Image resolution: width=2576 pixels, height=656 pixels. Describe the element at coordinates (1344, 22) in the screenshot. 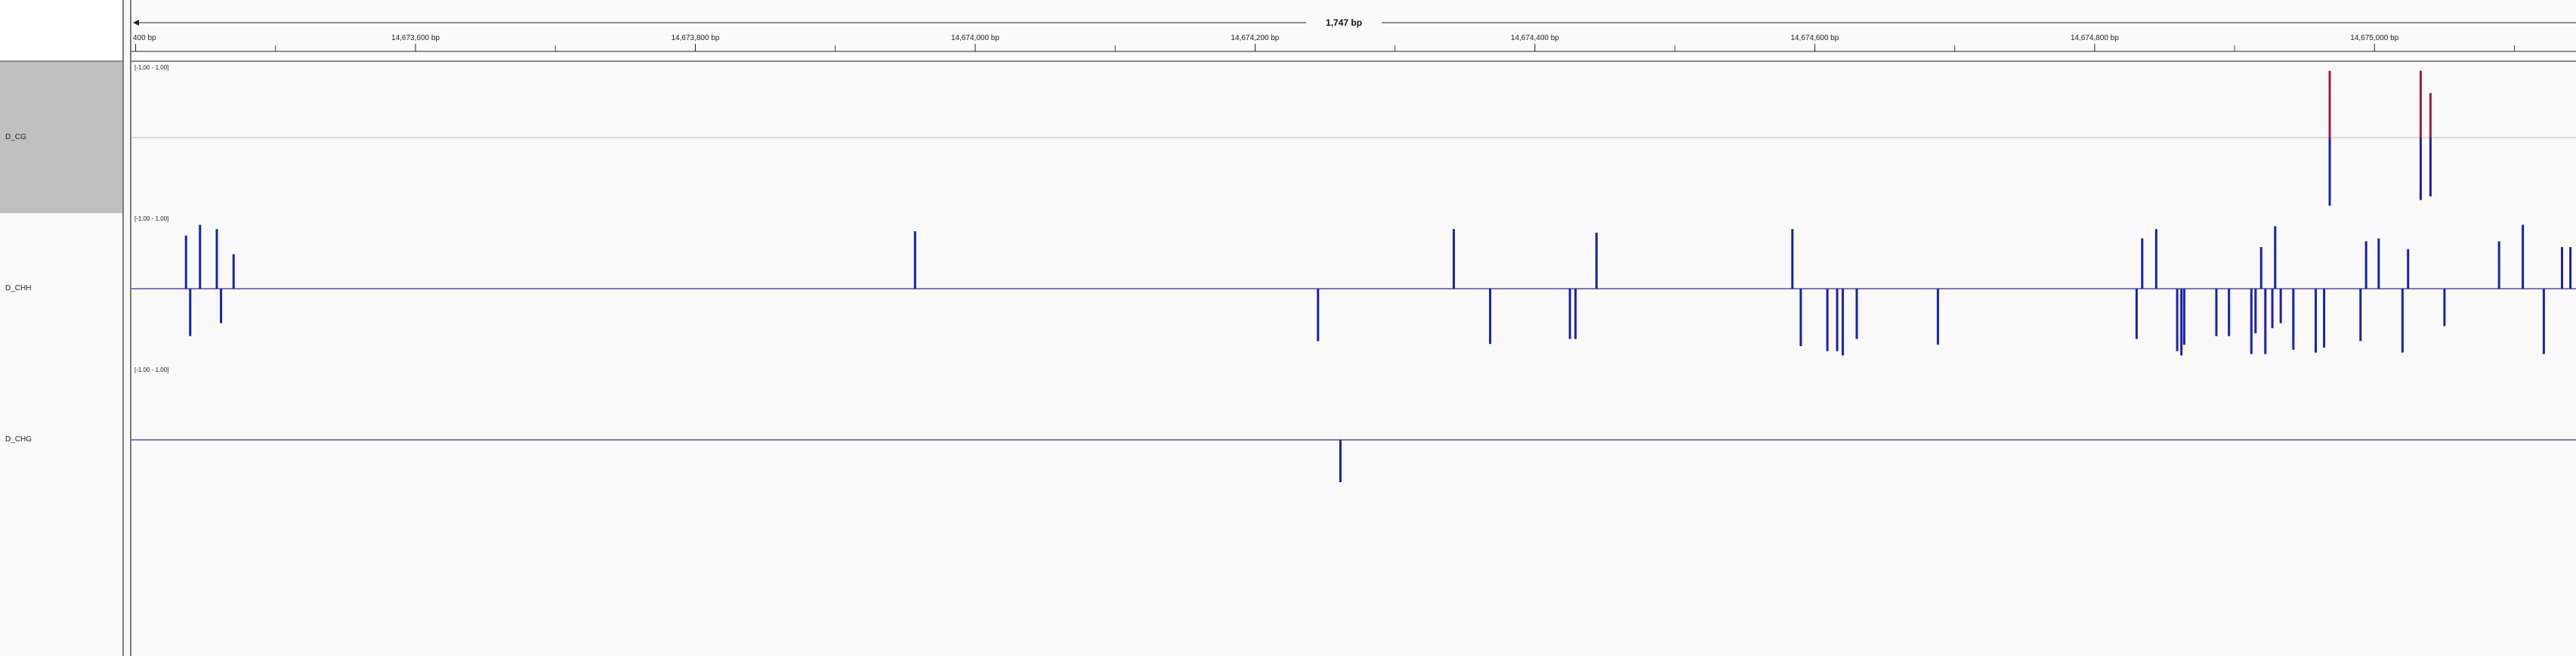

I see `ruler-span-label: 1,747 bp` at that location.